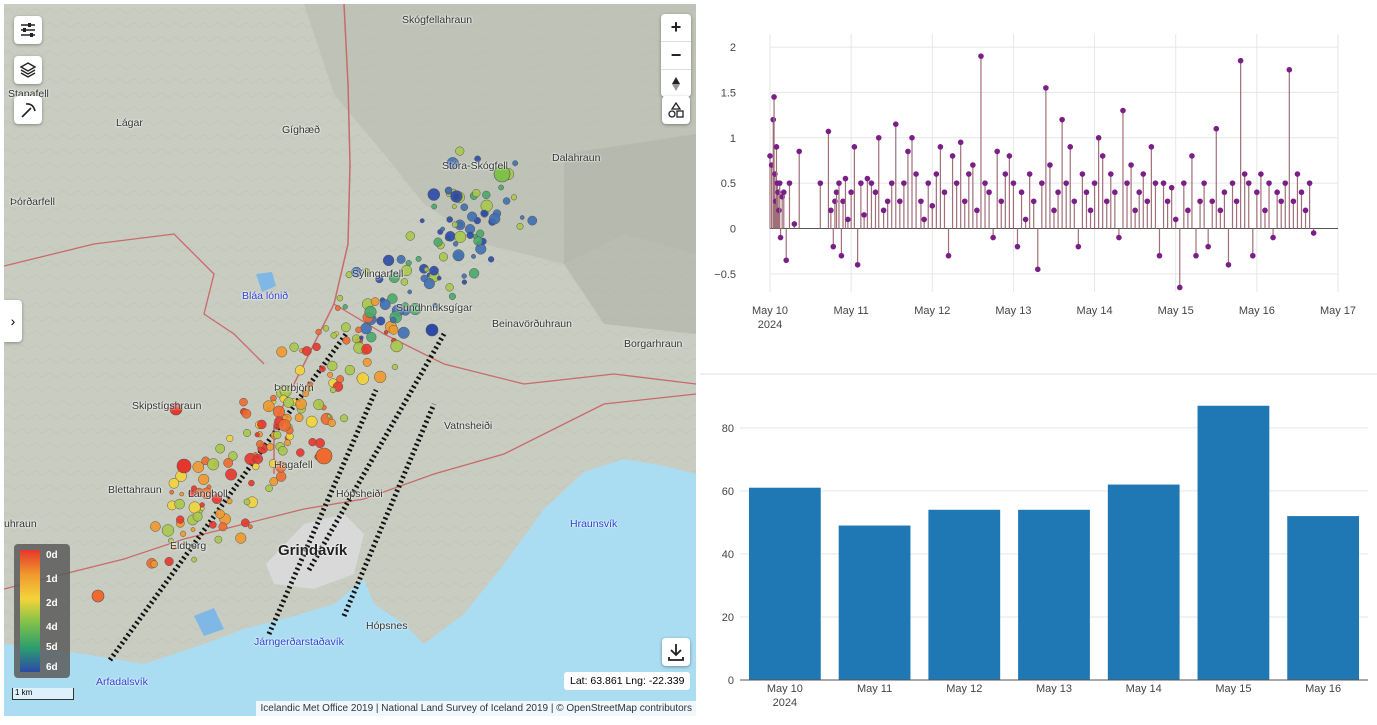  I want to click on zoom-out-button: −, so click(676, 56).